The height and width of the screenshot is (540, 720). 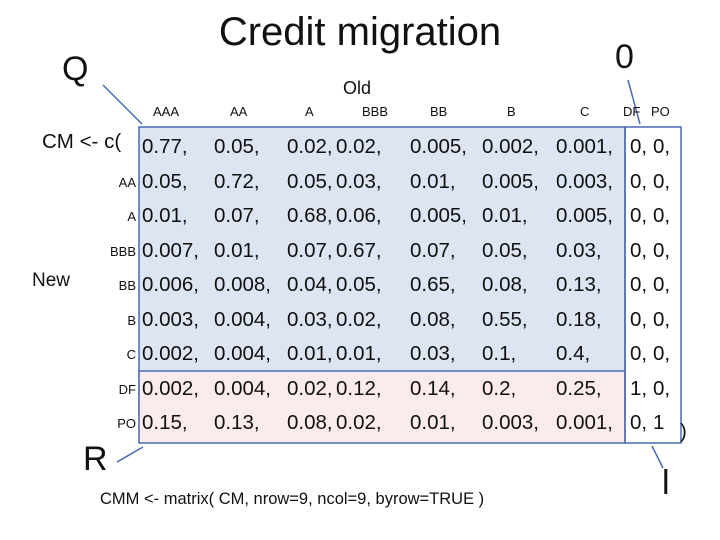 I want to click on matrix-cell: 0.4,, so click(x=573, y=353).